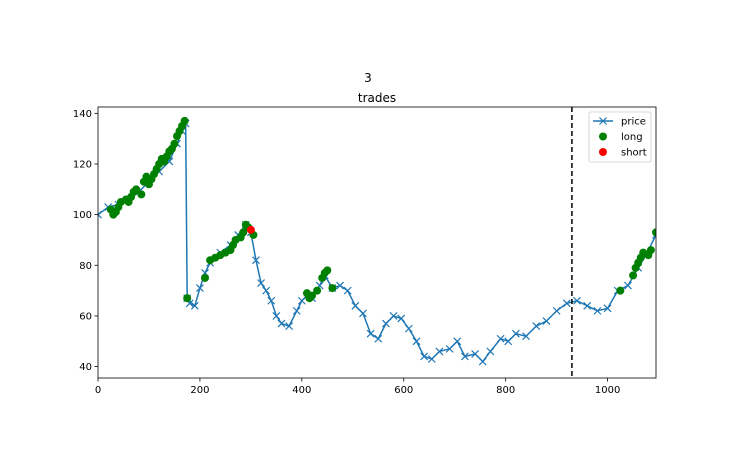 This screenshot has height=468, width=731. What do you see at coordinates (368, 78) in the screenshot?
I see `figure-suptitle: 3` at bounding box center [368, 78].